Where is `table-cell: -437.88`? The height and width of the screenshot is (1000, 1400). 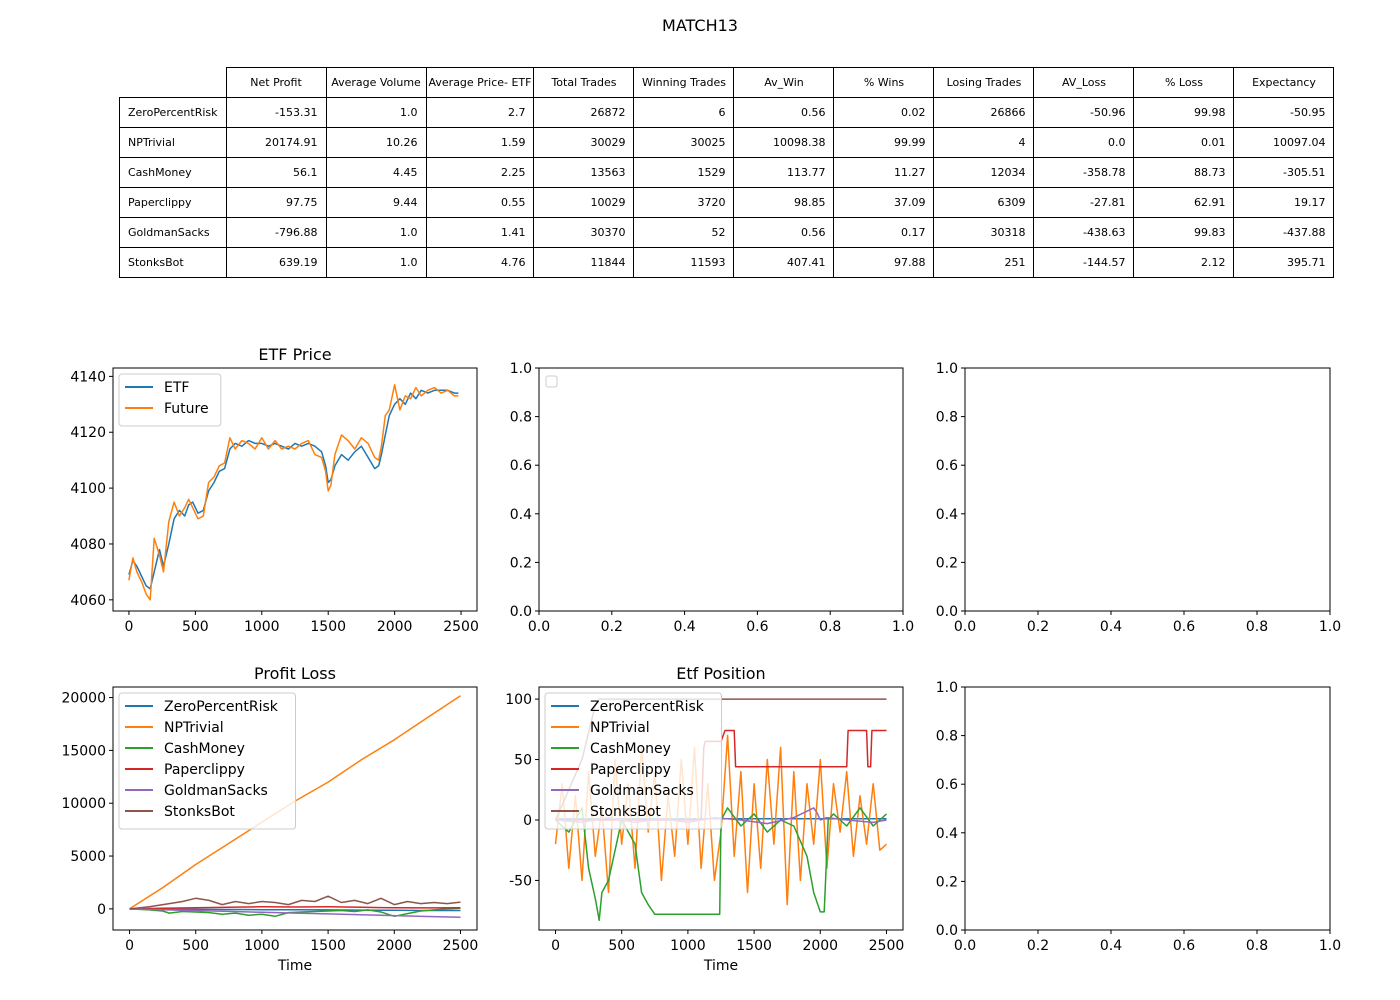
table-cell: -437.88 is located at coordinates (1284, 232).